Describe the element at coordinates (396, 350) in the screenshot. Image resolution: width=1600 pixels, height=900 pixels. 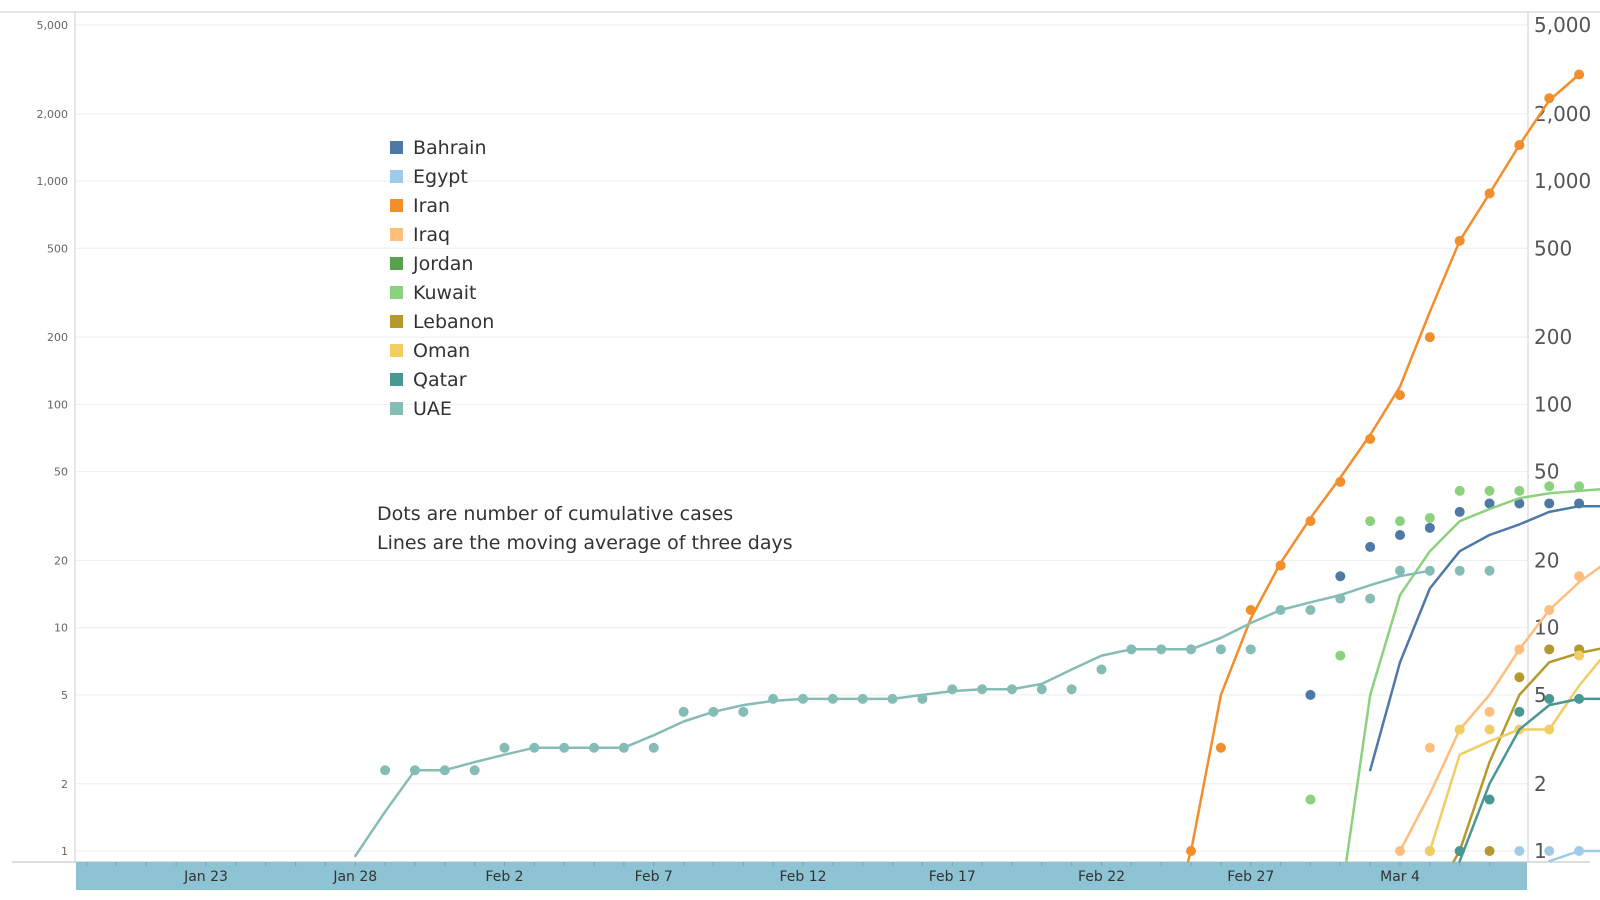
I see `legend-swatch-oman` at that location.